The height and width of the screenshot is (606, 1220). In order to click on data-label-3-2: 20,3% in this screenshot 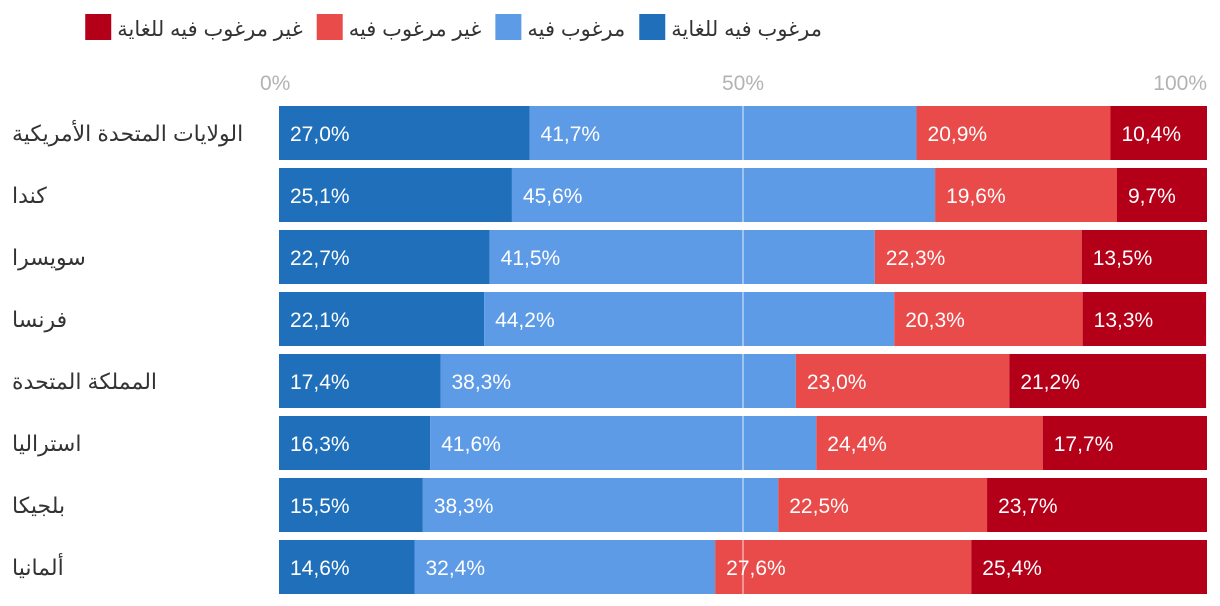, I will do `click(935, 320)`.